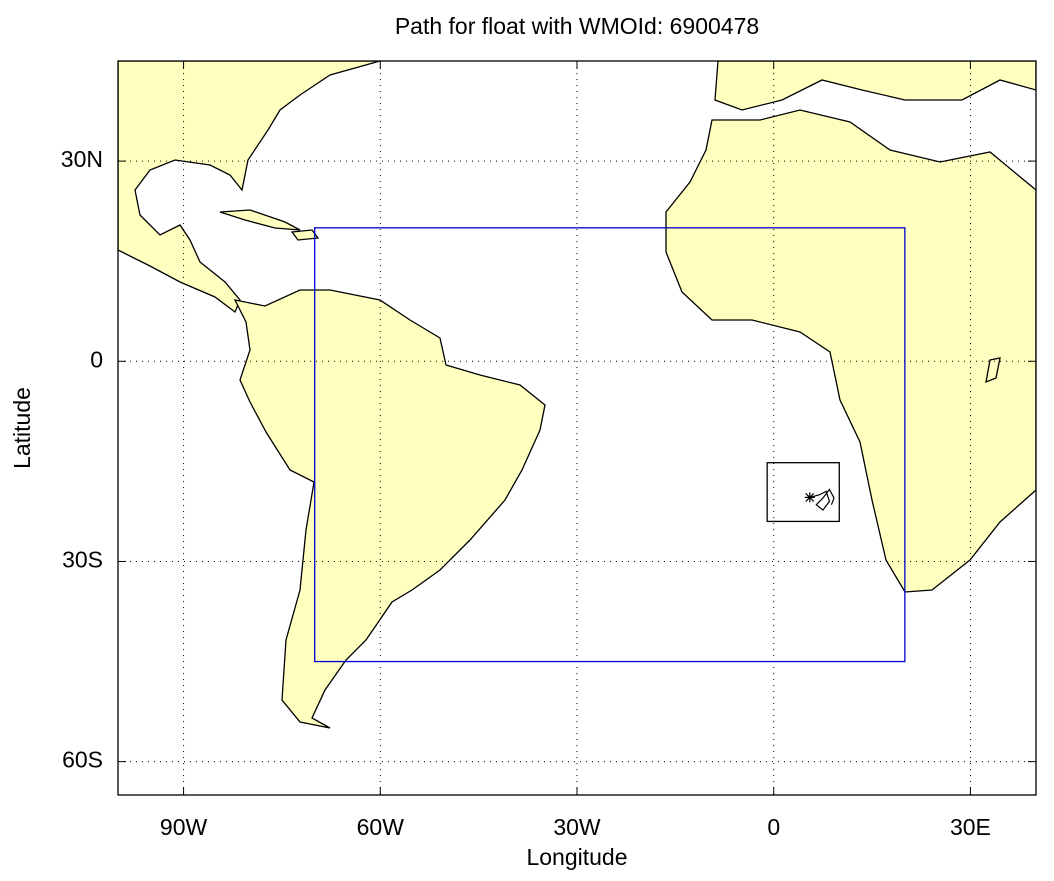  I want to click on x-tick-label: 30W, so click(577, 827).